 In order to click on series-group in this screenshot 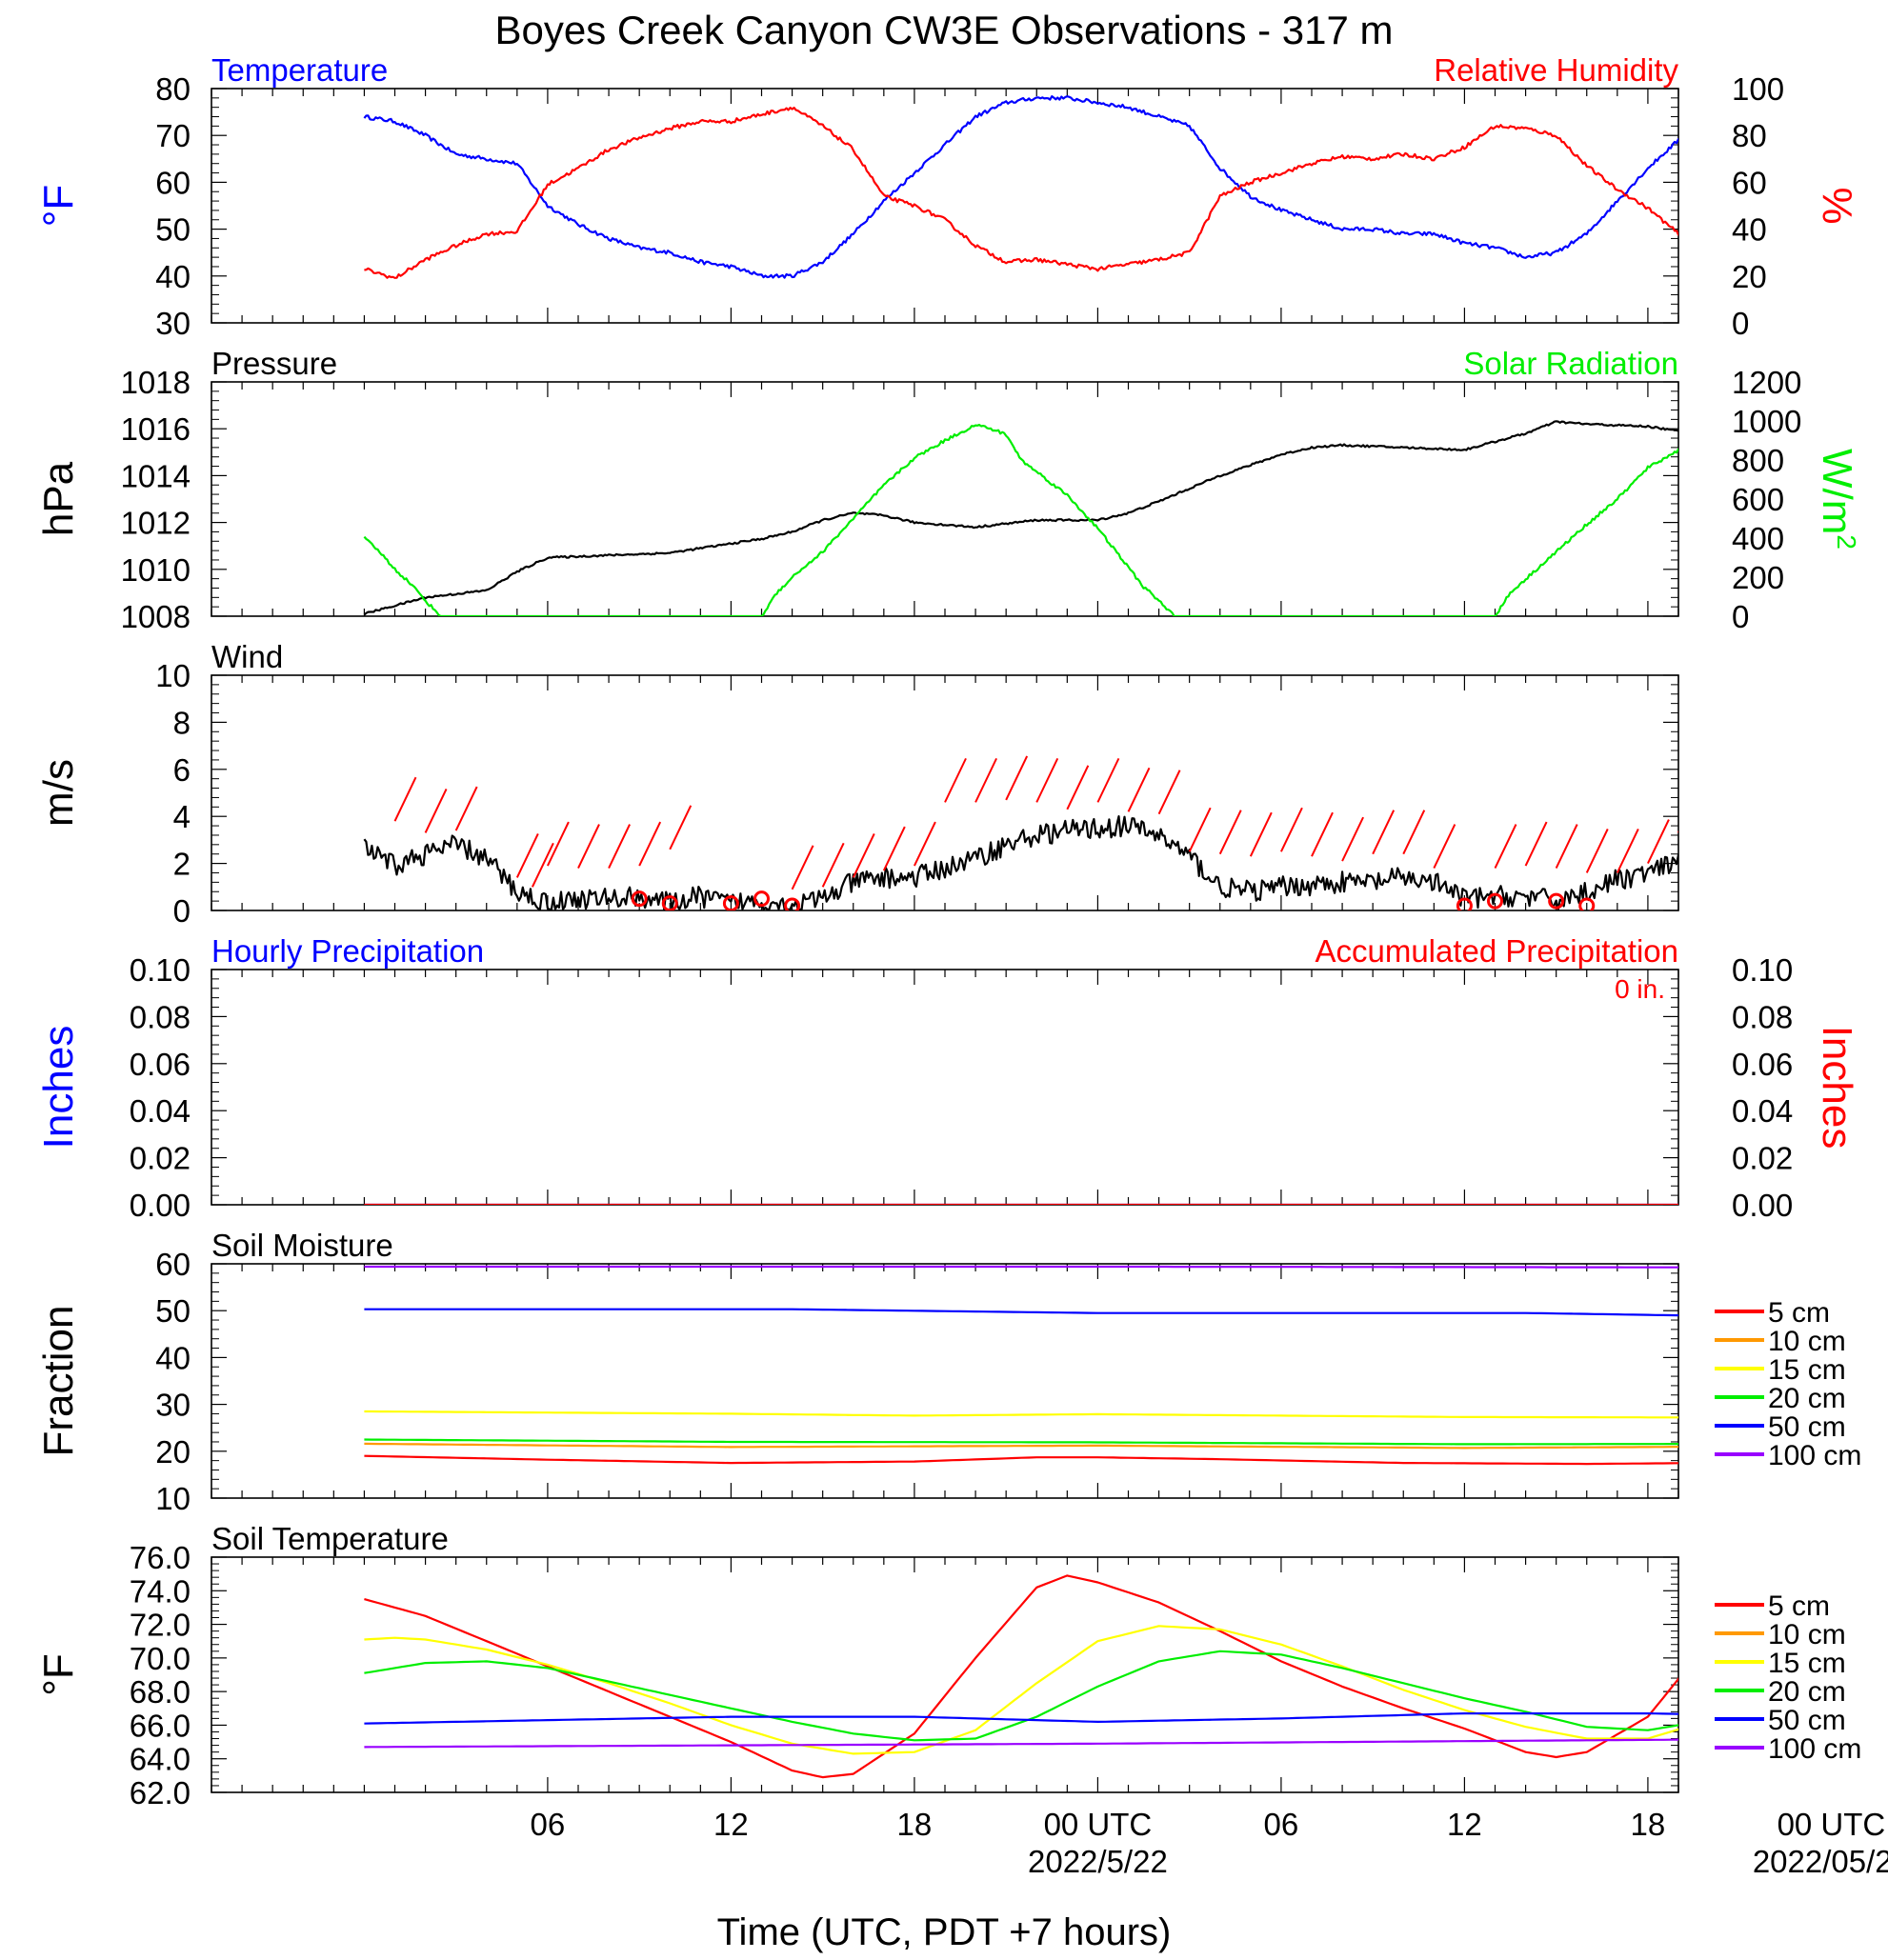, I will do `click(1021, 832)`.